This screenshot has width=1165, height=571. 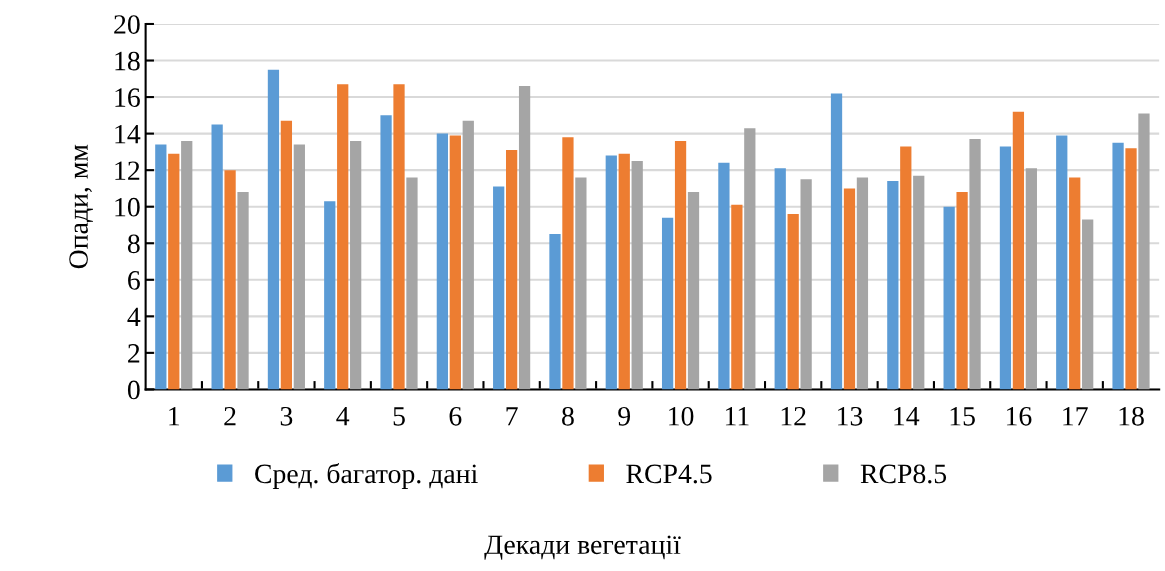 I want to click on legend-label: RCP4.5, so click(x=669, y=474).